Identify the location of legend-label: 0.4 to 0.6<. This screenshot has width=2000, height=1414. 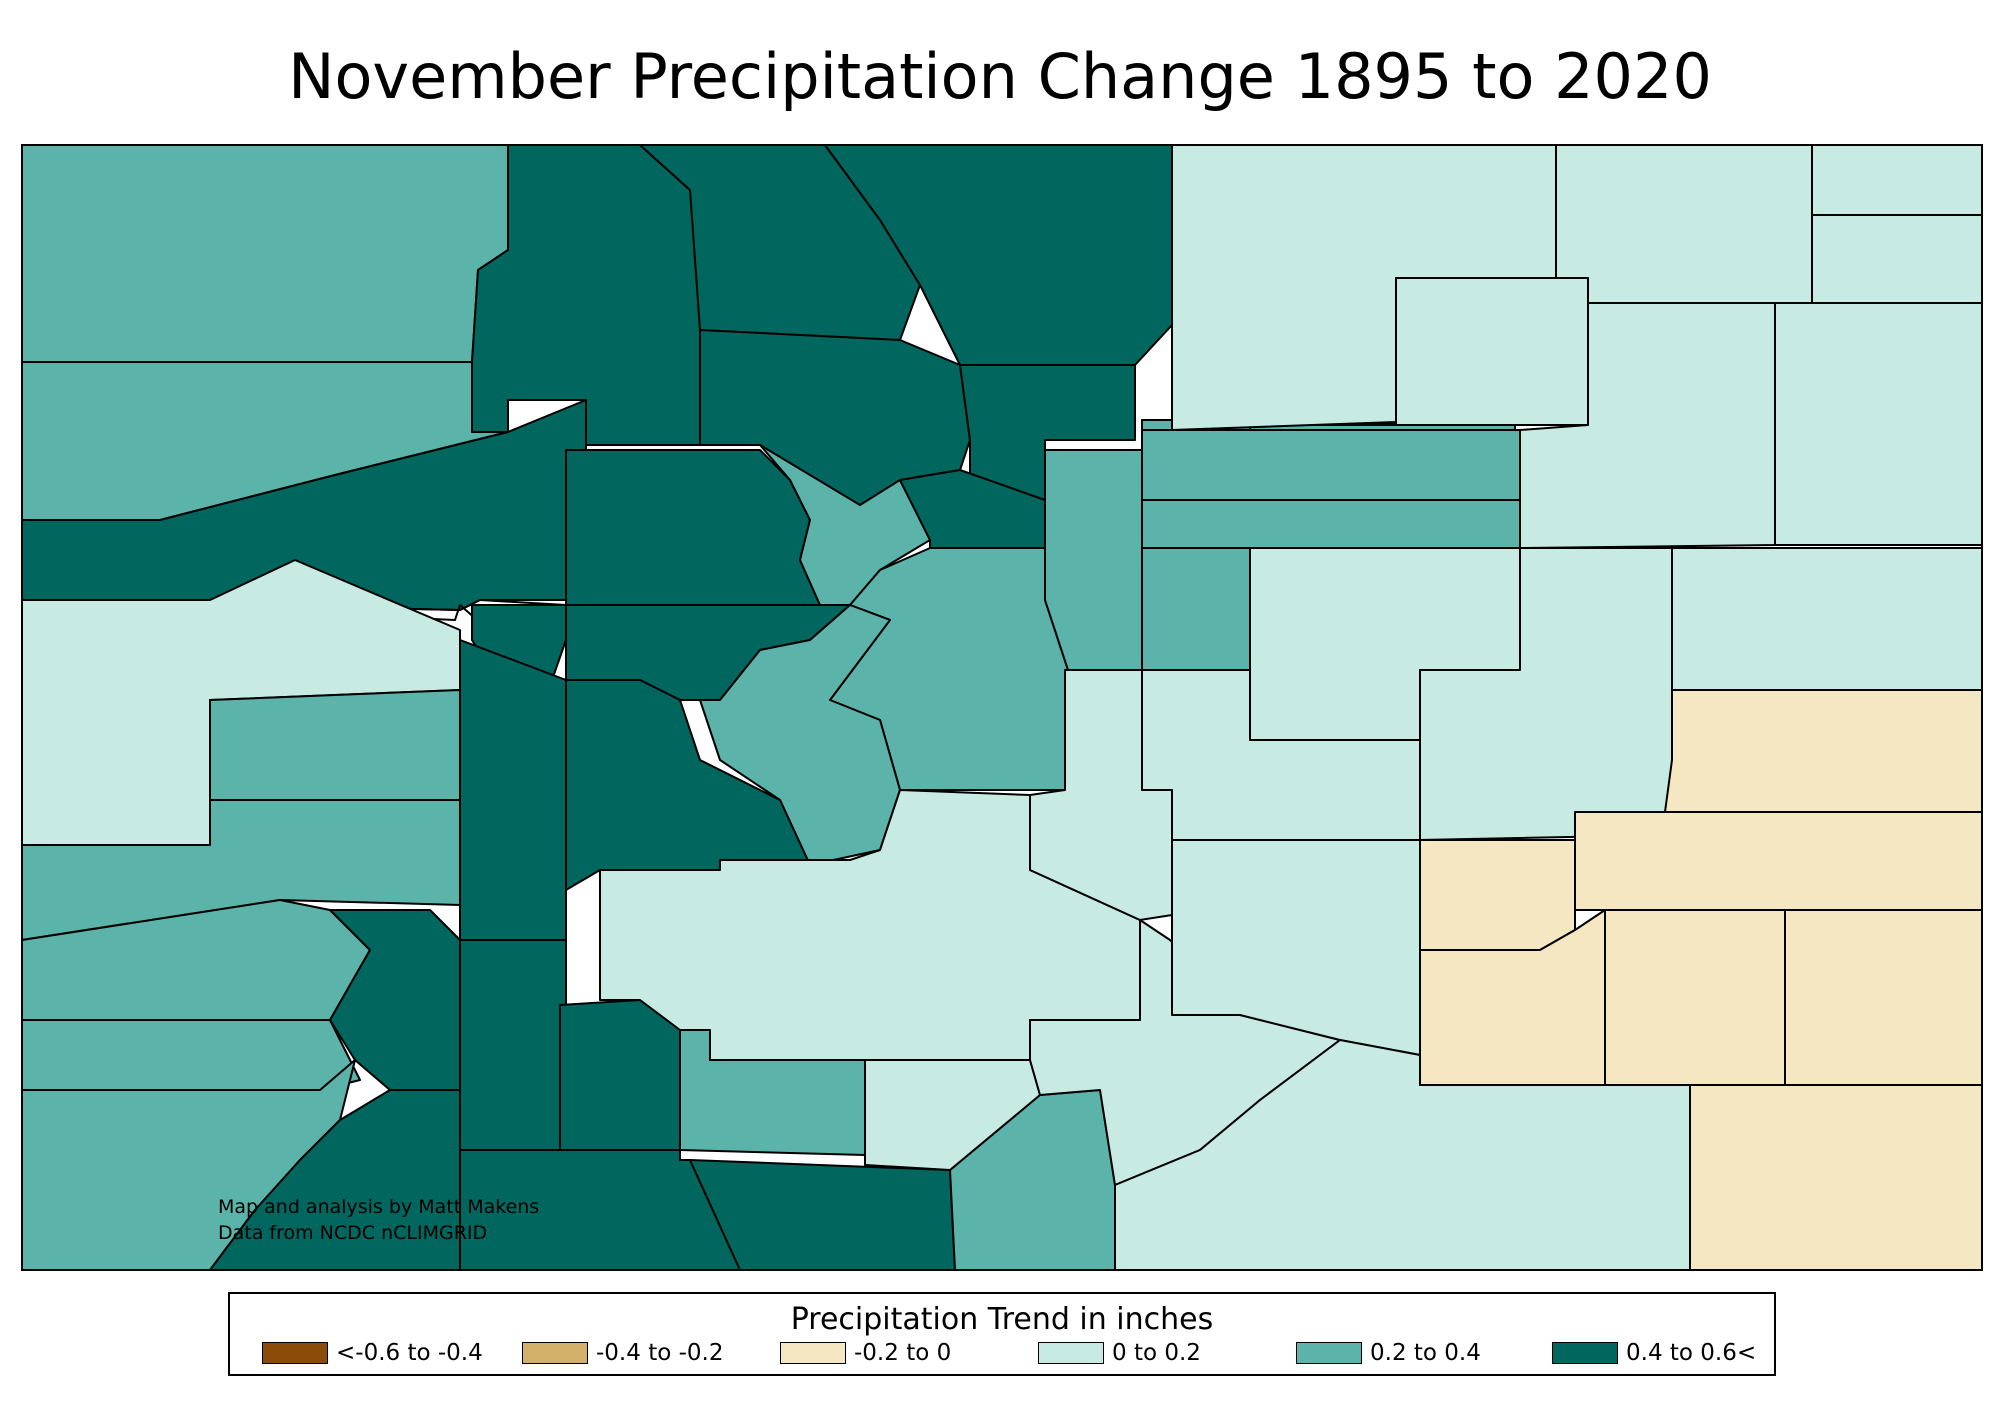
(1691, 1353).